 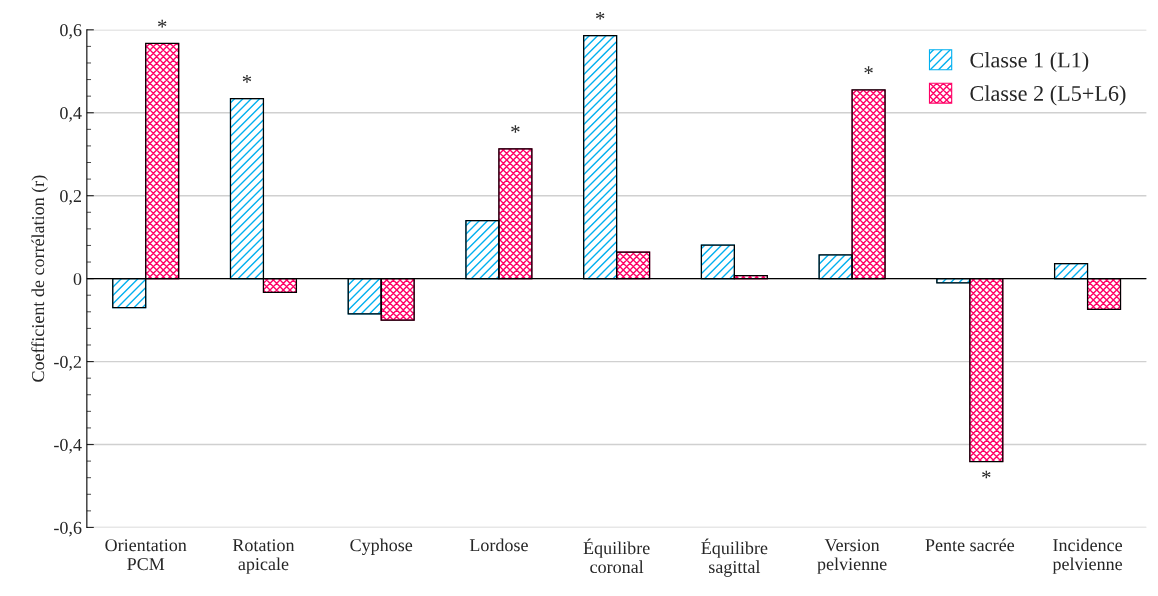 What do you see at coordinates (146, 555) in the screenshot?
I see `x-tick-label: Orientation PCM` at bounding box center [146, 555].